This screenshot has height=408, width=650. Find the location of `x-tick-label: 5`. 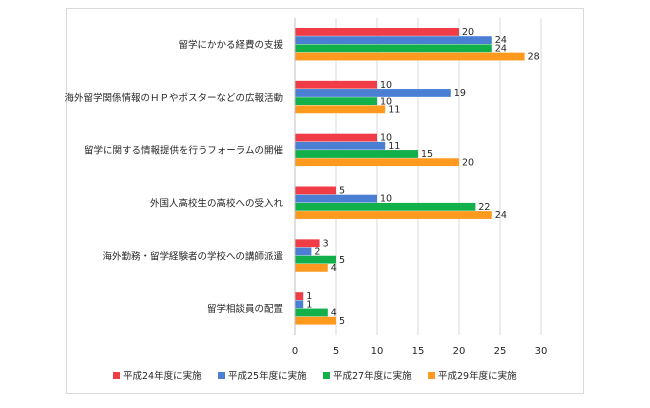

x-tick-label: 5 is located at coordinates (336, 351).